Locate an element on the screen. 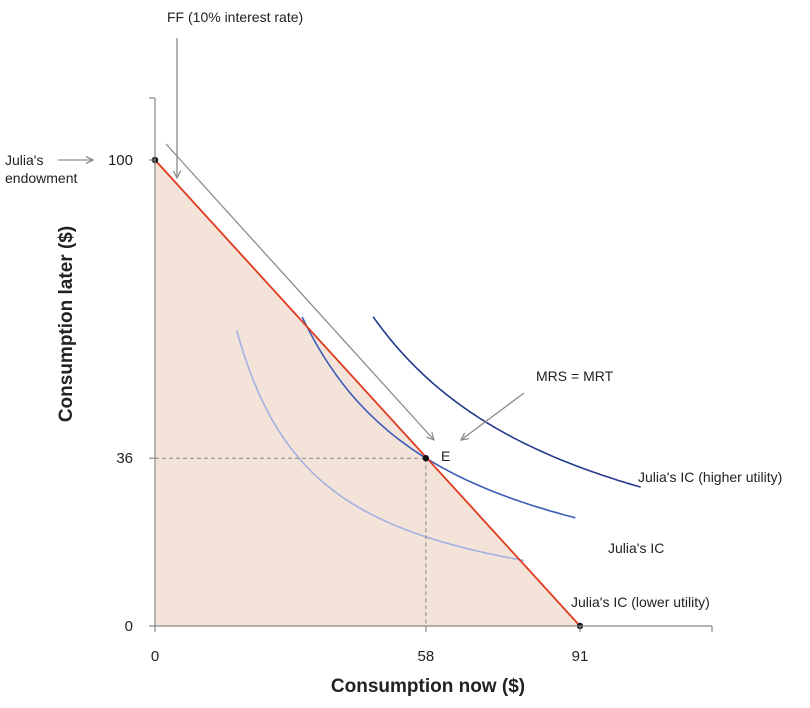 This screenshot has width=810, height=708. ic-low-label: Julia's IC (lower utility) is located at coordinates (640, 602).